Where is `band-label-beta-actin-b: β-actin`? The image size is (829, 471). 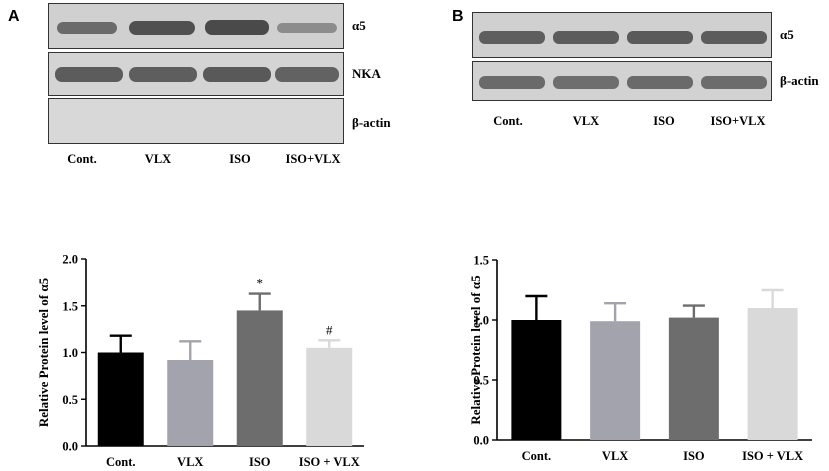
band-label-beta-actin-b: β-actin is located at coordinates (799, 80).